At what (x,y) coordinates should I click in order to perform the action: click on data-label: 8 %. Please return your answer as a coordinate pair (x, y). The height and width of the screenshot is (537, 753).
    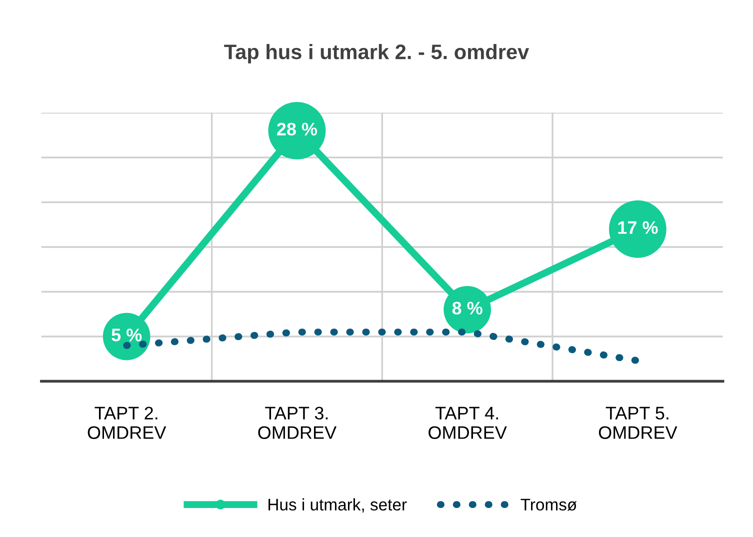
    Looking at the image, I should click on (467, 308).